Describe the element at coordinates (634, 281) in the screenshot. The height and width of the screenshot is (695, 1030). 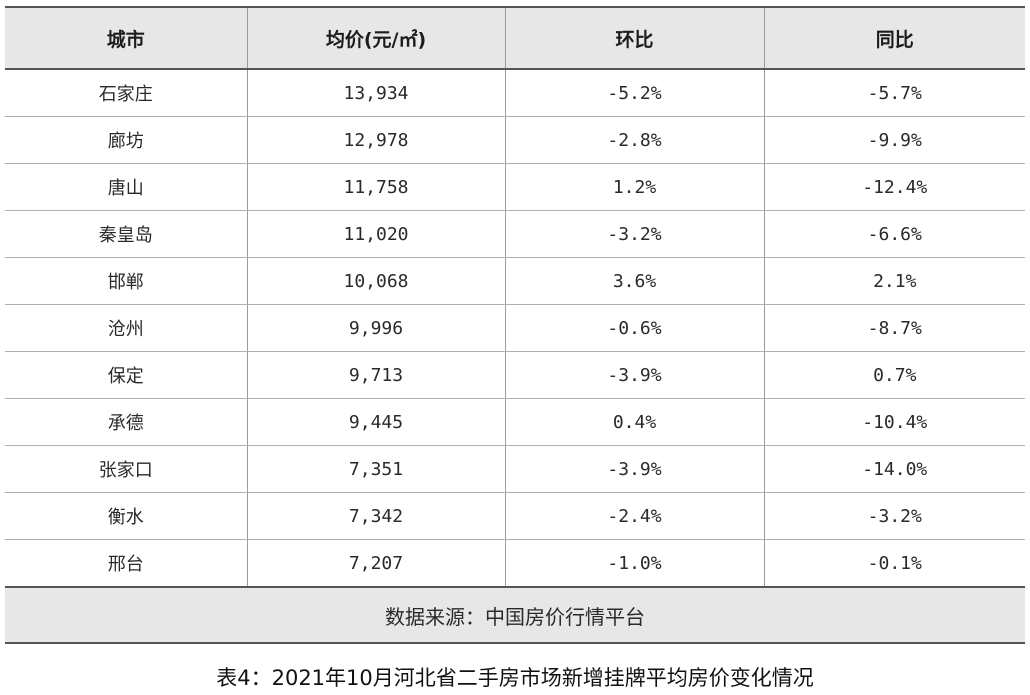
I see `cell-mom: 3.6%` at that location.